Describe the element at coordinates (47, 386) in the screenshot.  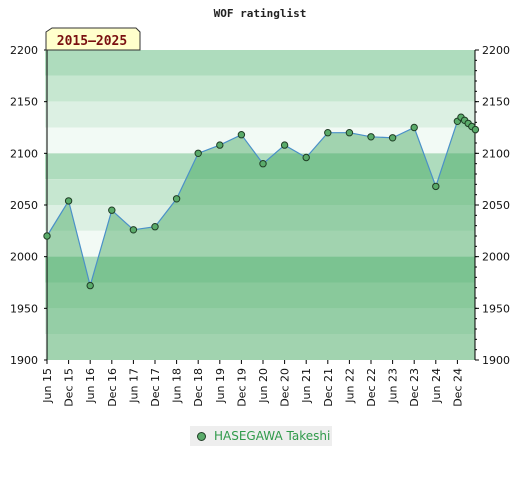
I see `x-tick-label: Jun 15` at that location.